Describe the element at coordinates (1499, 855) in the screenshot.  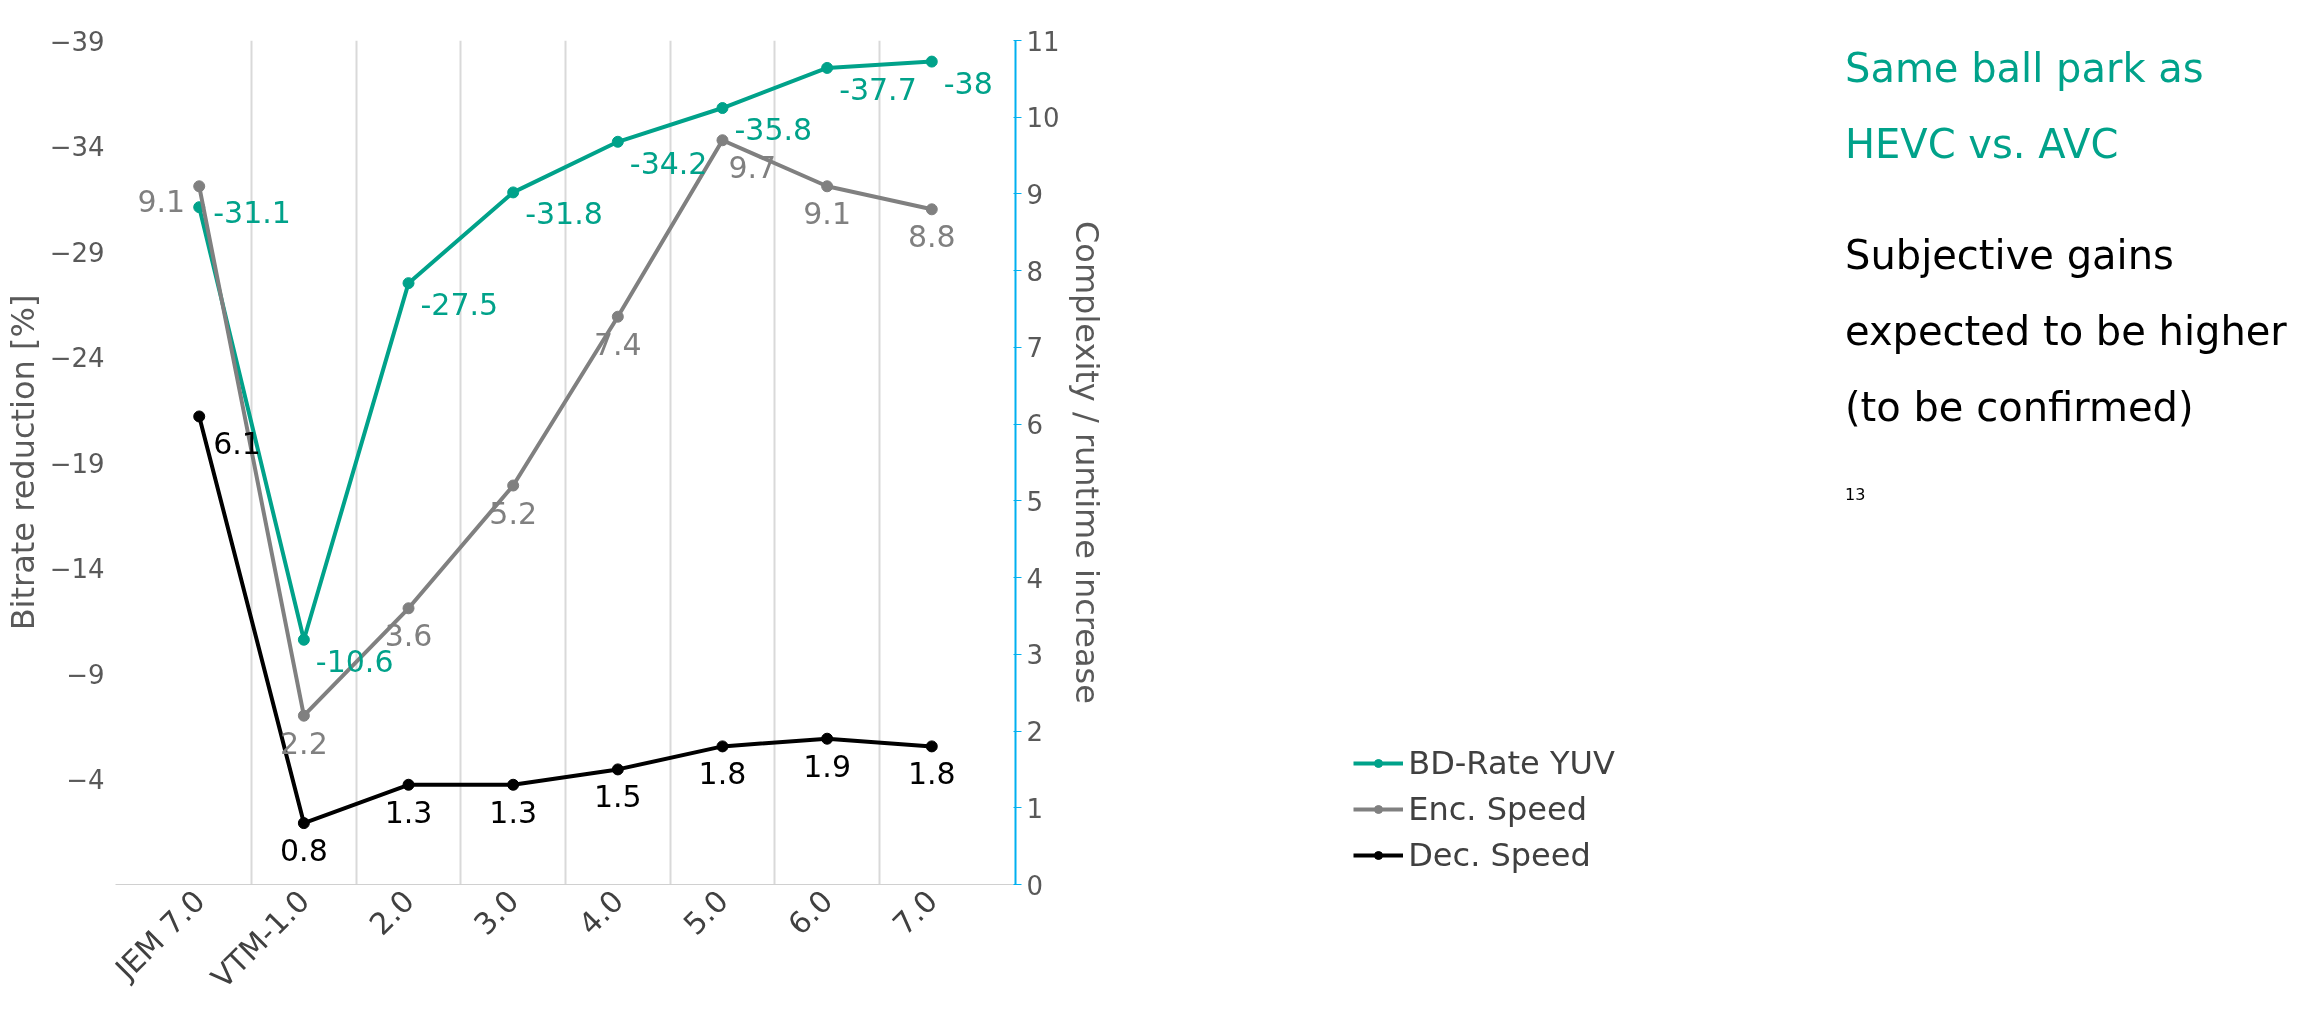
I see `legend-label: Dec. Speed` at that location.